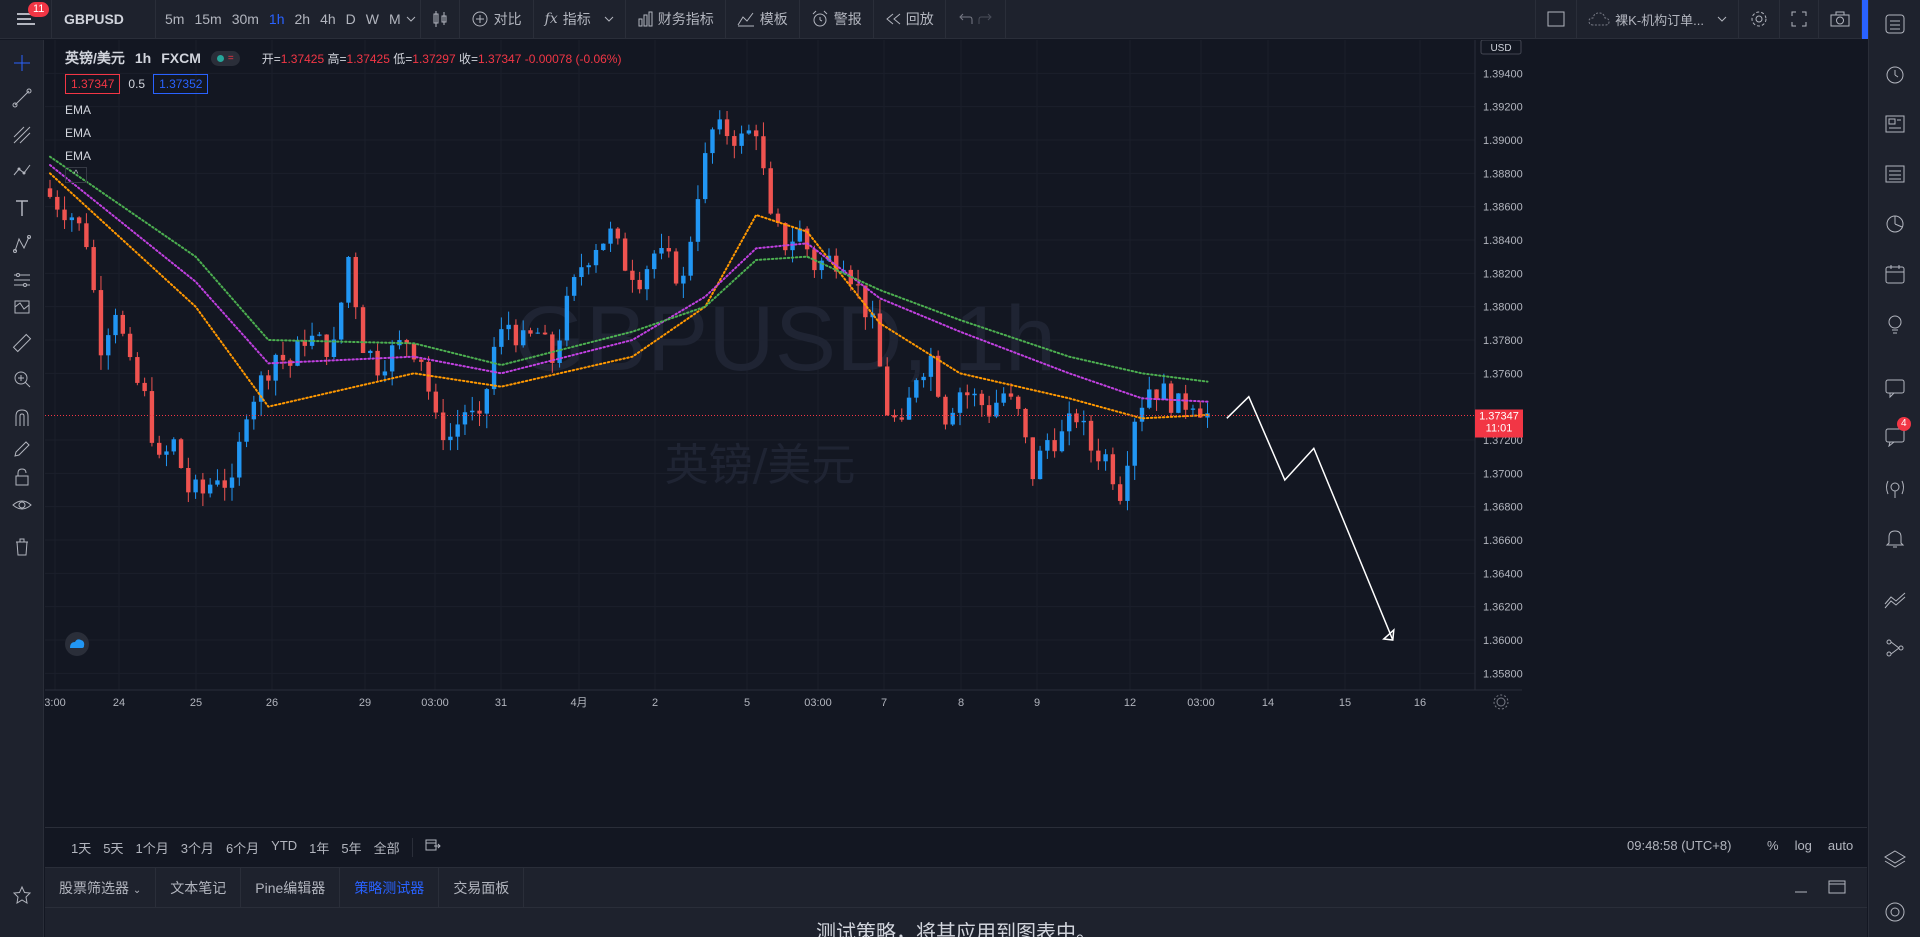 Image resolution: width=1920 pixels, height=937 pixels. Describe the element at coordinates (1500, 48) in the screenshot. I see `currency-badge: USD` at that location.